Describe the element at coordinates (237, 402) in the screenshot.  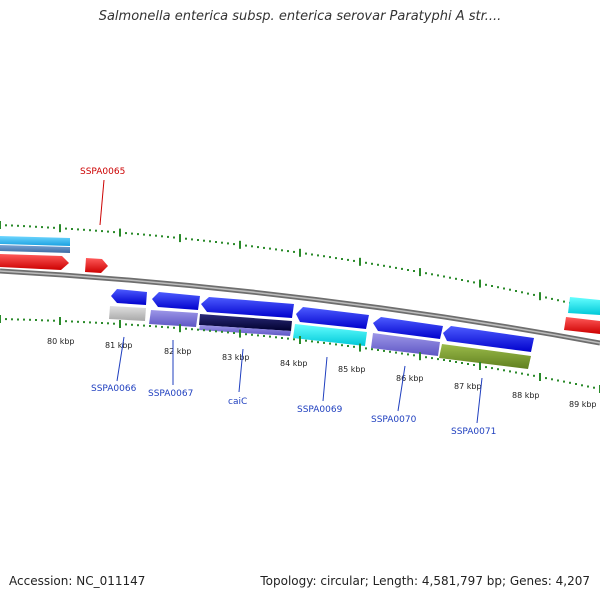
I see `gene-label-caic: caiC` at that location.